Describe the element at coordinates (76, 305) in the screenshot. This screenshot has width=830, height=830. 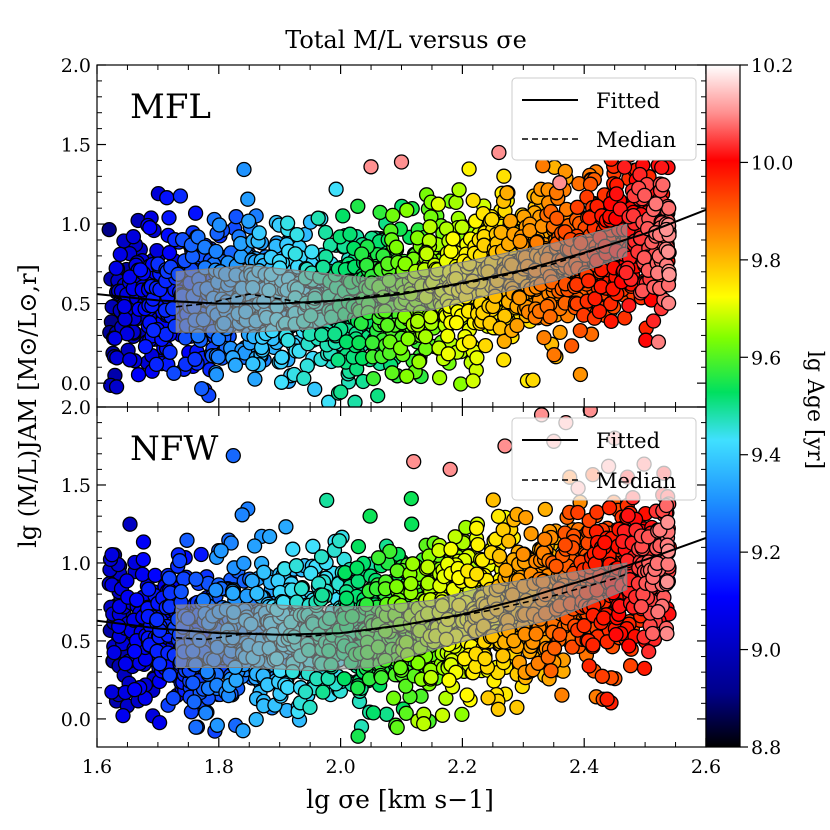
I see `y-tick-label: 0.5` at that location.